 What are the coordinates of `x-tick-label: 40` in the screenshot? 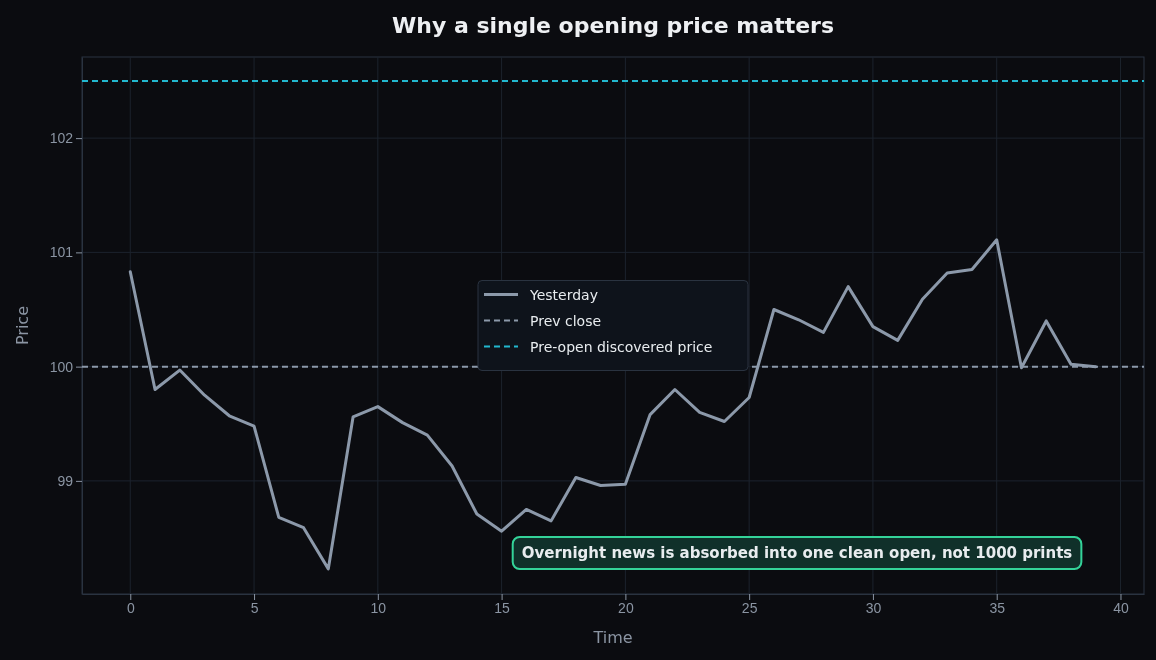 It's located at (1121, 607).